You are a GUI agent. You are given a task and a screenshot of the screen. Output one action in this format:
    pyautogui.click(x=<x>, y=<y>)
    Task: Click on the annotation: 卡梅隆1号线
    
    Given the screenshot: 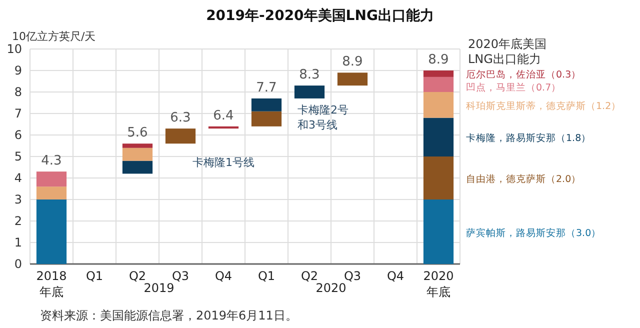 What is the action you would take?
    pyautogui.click(x=223, y=163)
    